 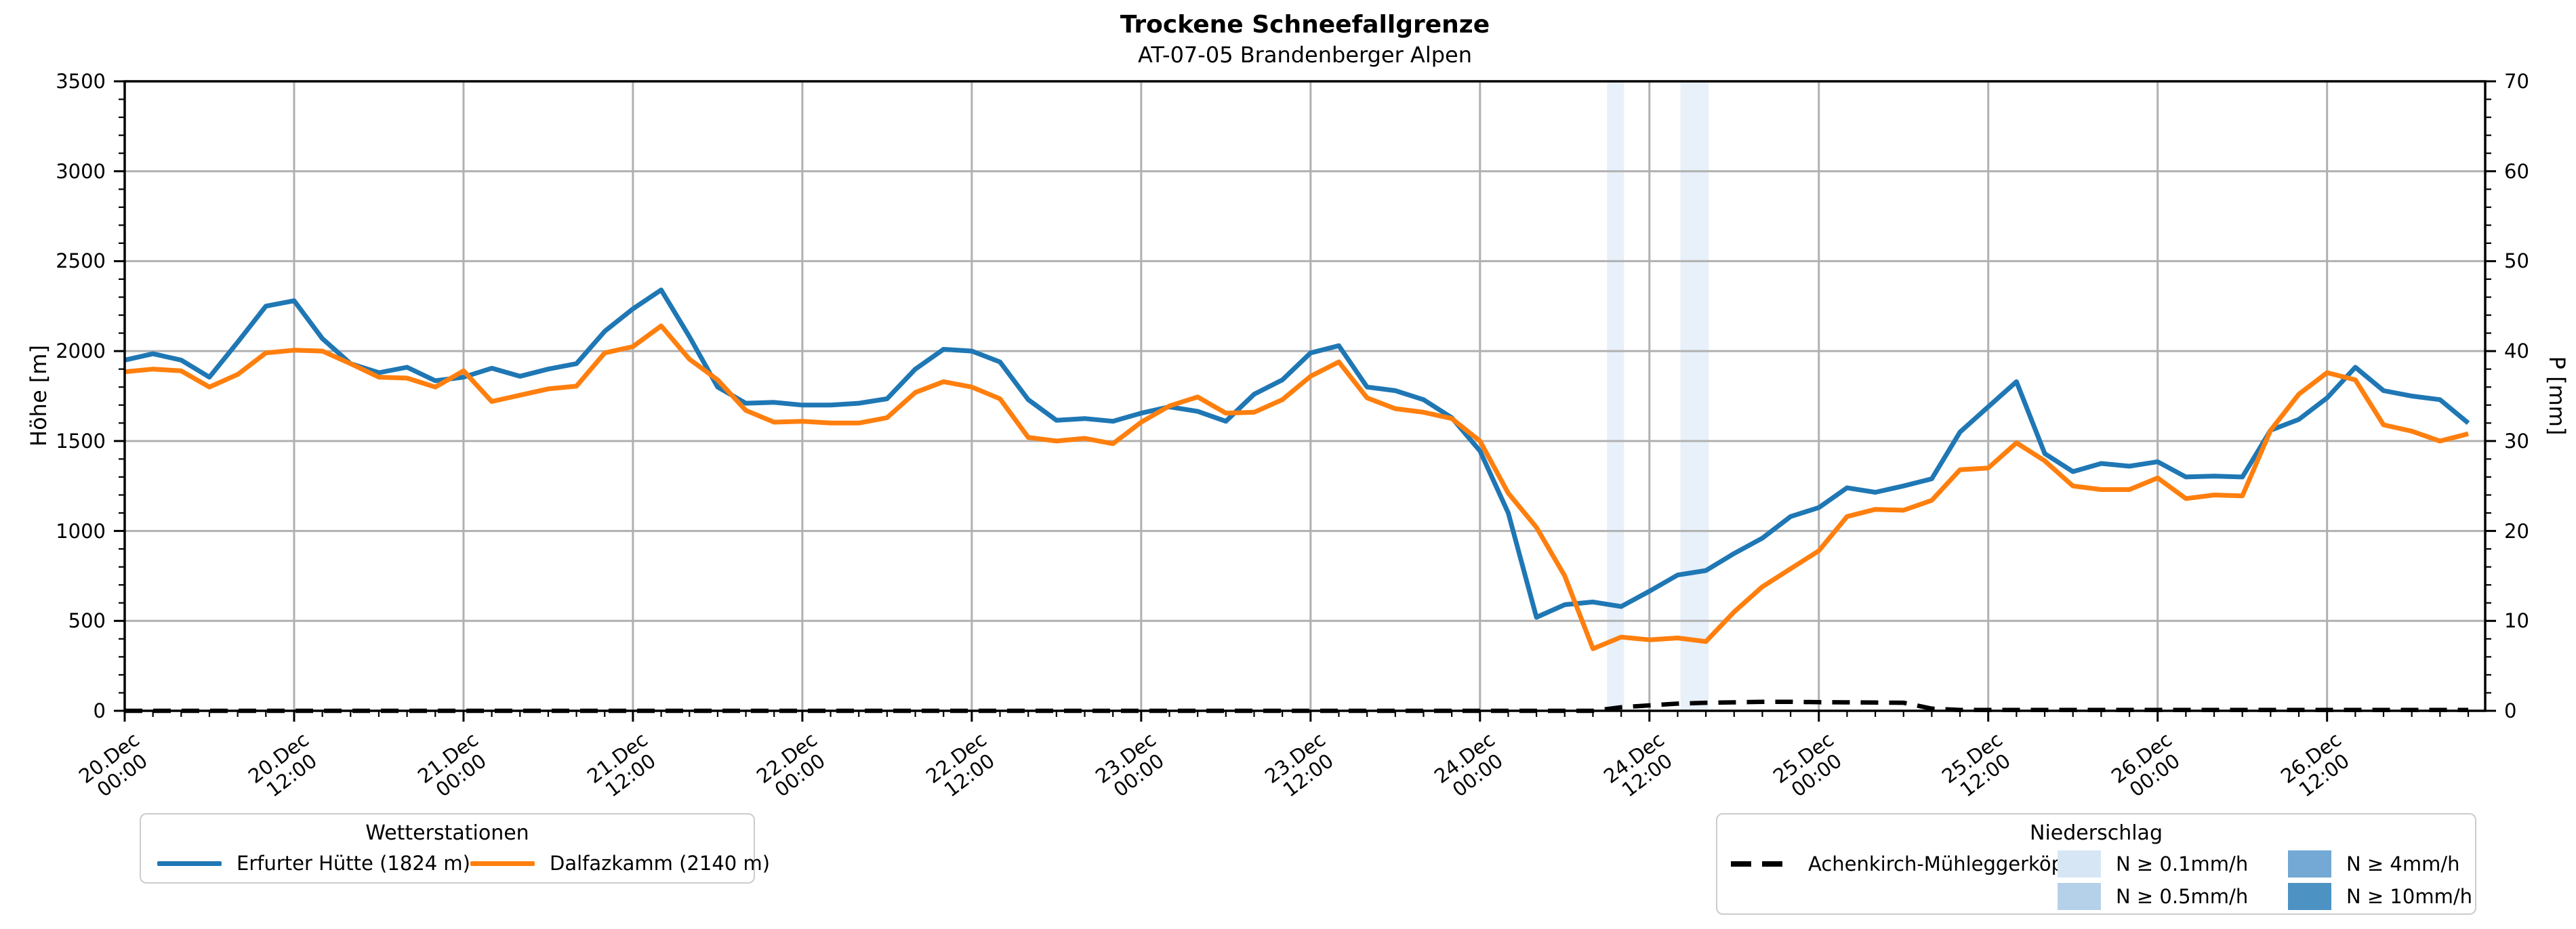 I want to click on y-axis-tick-label-left: 500, so click(x=87, y=621).